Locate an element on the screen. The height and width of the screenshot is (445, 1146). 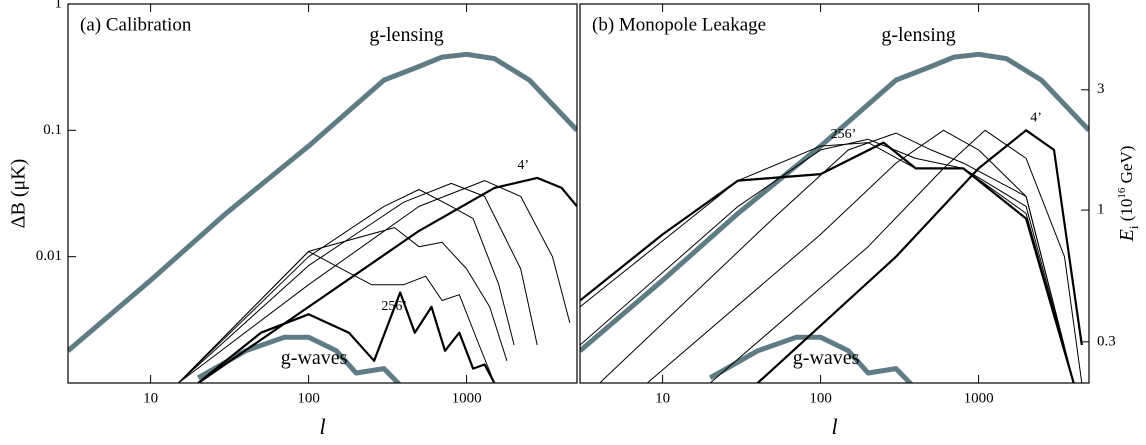
y2-label-part: GeV) is located at coordinates (1126, 167).